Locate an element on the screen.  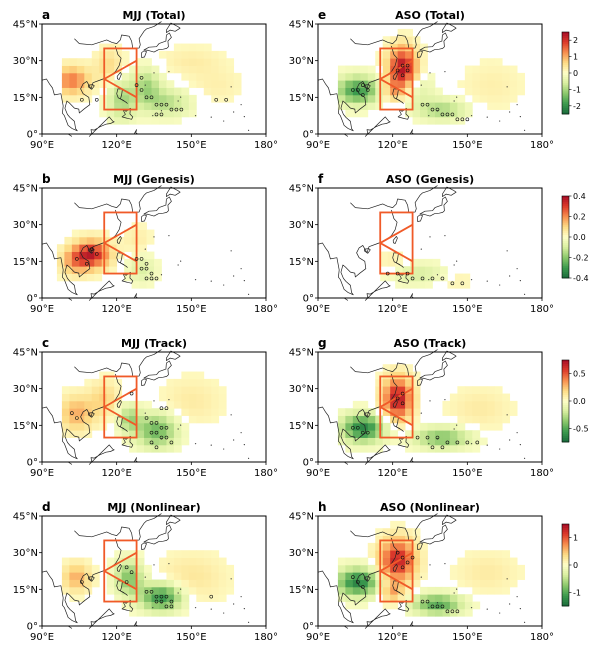
y-tick-label: 0° is located at coordinates (308, 135).